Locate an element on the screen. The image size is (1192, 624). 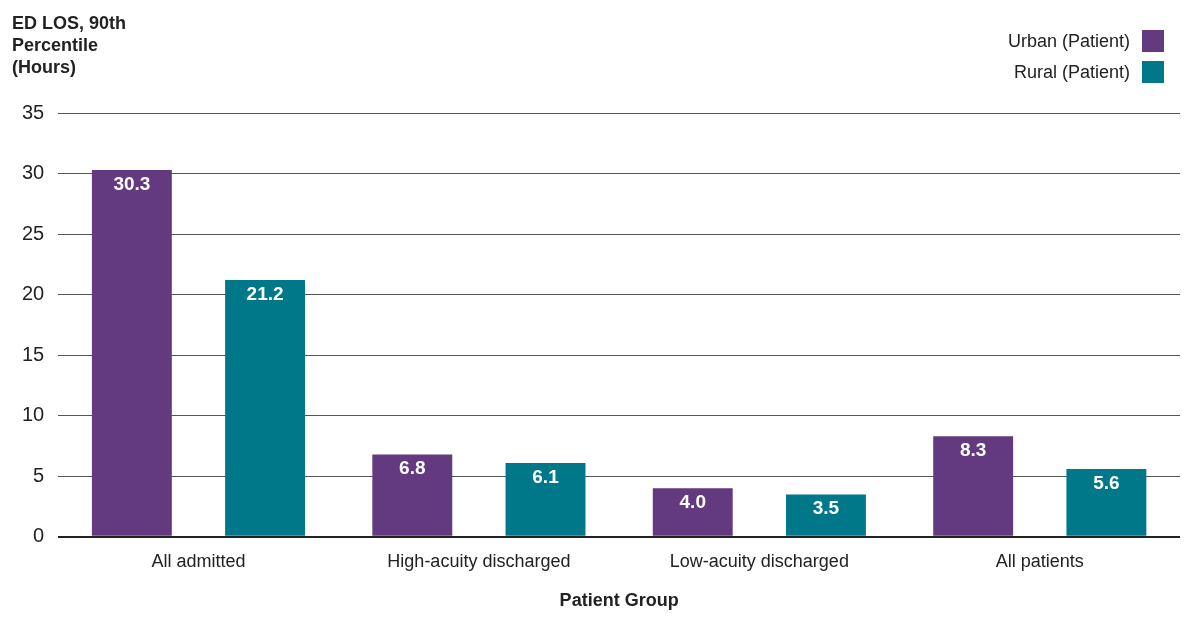
y-axis-title: ED LOS, 90th Percentile (Hours) is located at coordinates (70, 45).